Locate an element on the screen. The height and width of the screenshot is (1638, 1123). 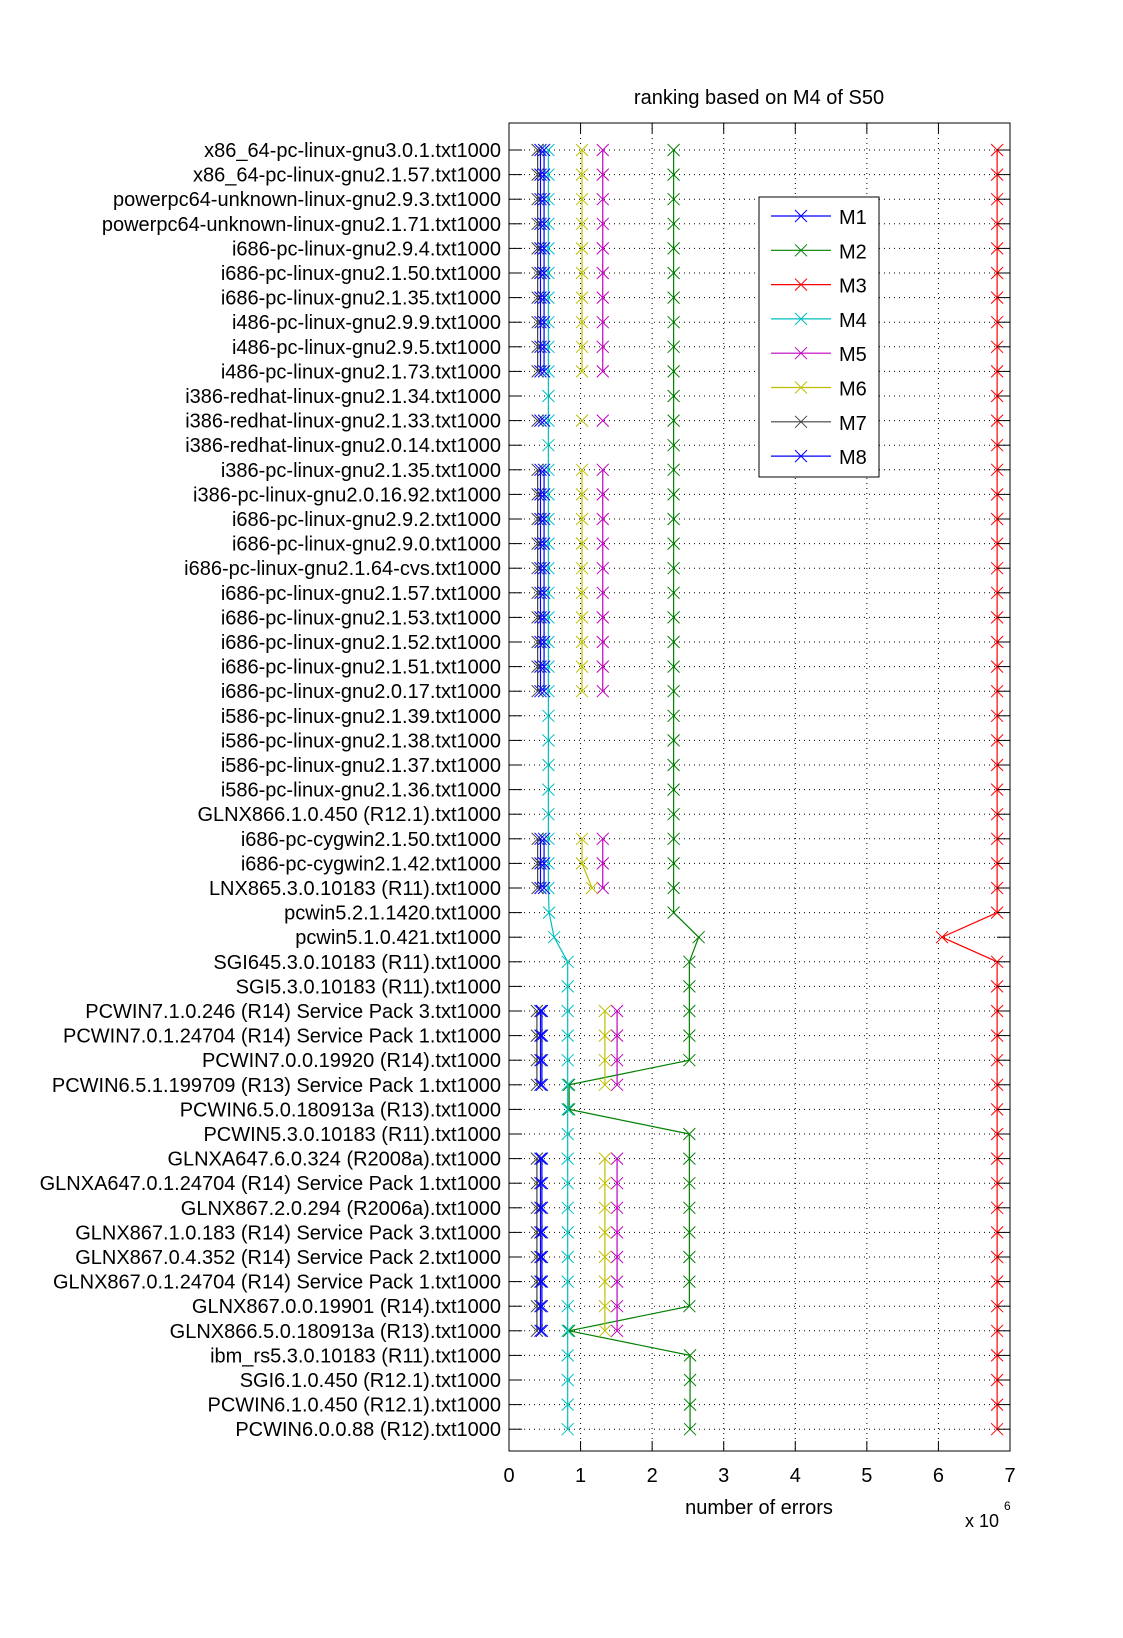
x-tick-label: 0 is located at coordinates (508, 1476).